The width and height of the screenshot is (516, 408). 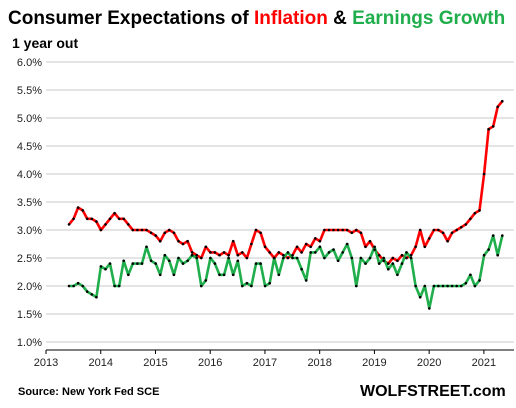 I want to click on x-tick-label: 2019, so click(x=374, y=363).